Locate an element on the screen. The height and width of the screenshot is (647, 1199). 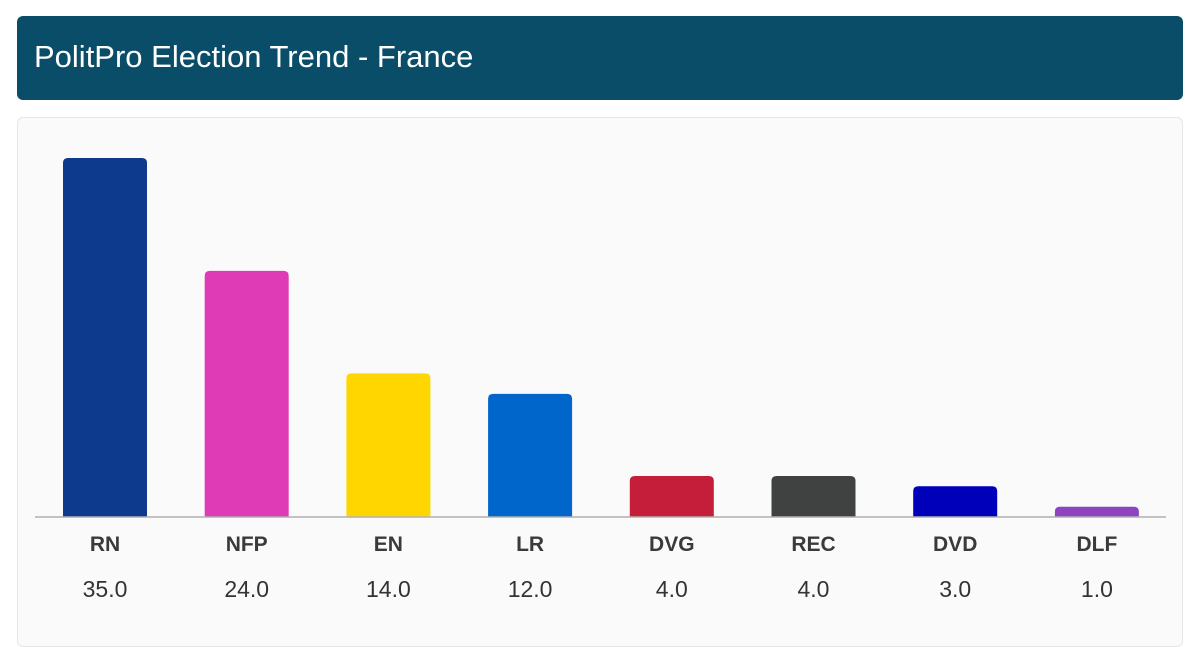
value-label-rn: 35.0 is located at coordinates (105, 589).